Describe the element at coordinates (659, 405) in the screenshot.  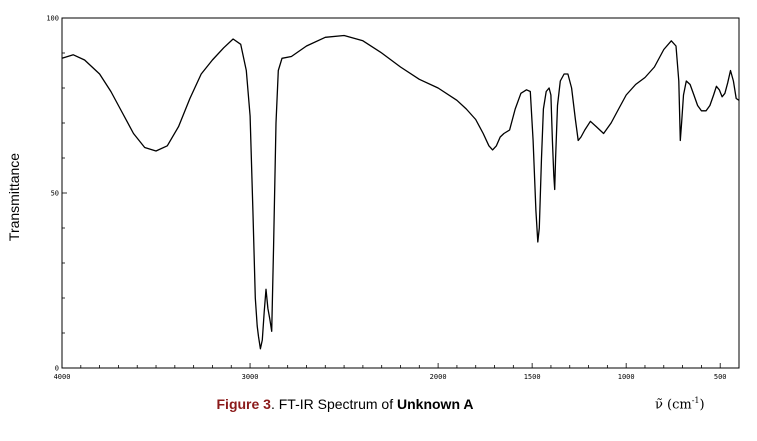
I see `wavenumber-symbol: ν̃` at that location.